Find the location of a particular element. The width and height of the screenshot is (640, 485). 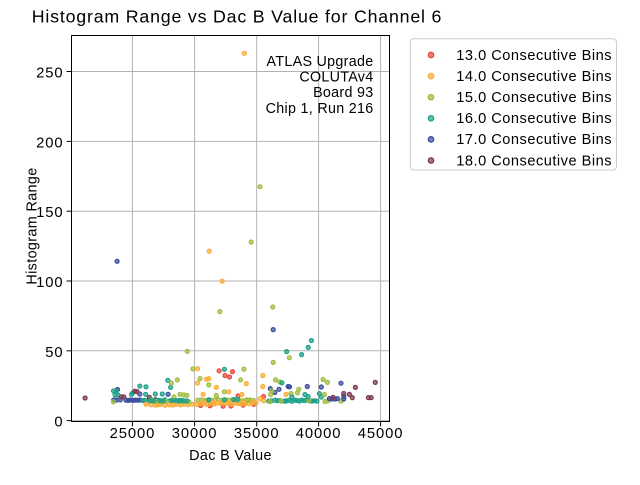

svg-text: Board 93 is located at coordinates (343, 93).